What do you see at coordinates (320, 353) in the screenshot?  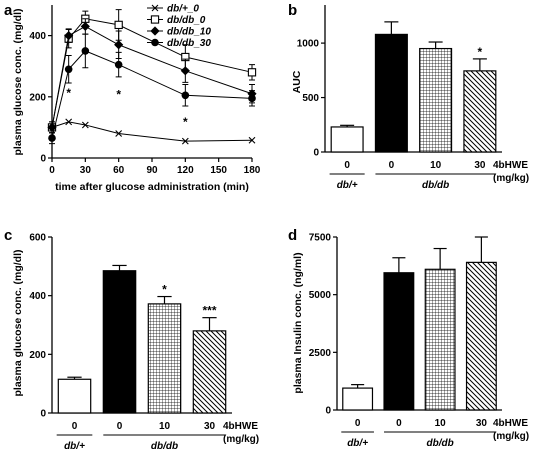 I see `panel-d-y-tick-label: 2500` at bounding box center [320, 353].